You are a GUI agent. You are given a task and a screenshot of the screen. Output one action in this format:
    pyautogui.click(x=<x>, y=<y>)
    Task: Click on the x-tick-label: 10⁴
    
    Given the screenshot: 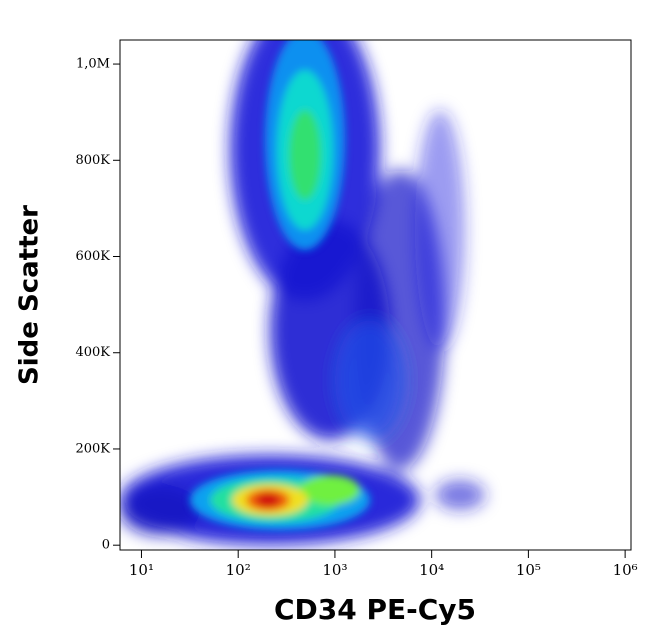 What is the action you would take?
    pyautogui.click(x=431, y=570)
    